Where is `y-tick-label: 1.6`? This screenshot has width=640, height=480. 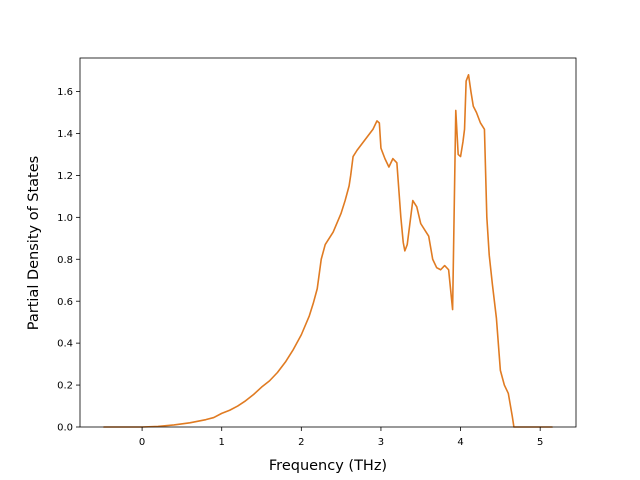 y-tick-label: 1.6 is located at coordinates (65, 92).